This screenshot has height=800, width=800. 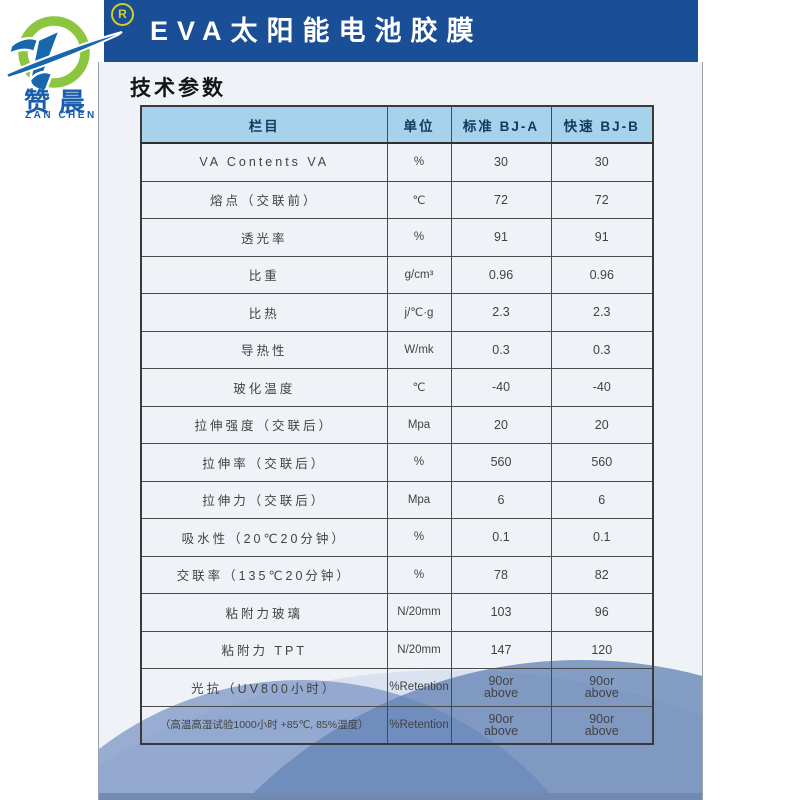 I want to click on value-a-cell: 91, so click(x=501, y=237).